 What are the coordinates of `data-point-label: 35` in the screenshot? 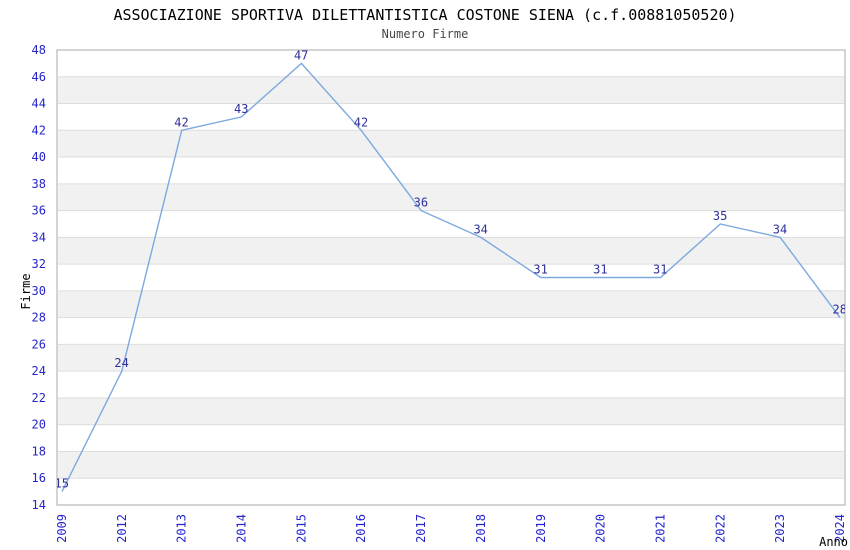 It's located at (720, 216).